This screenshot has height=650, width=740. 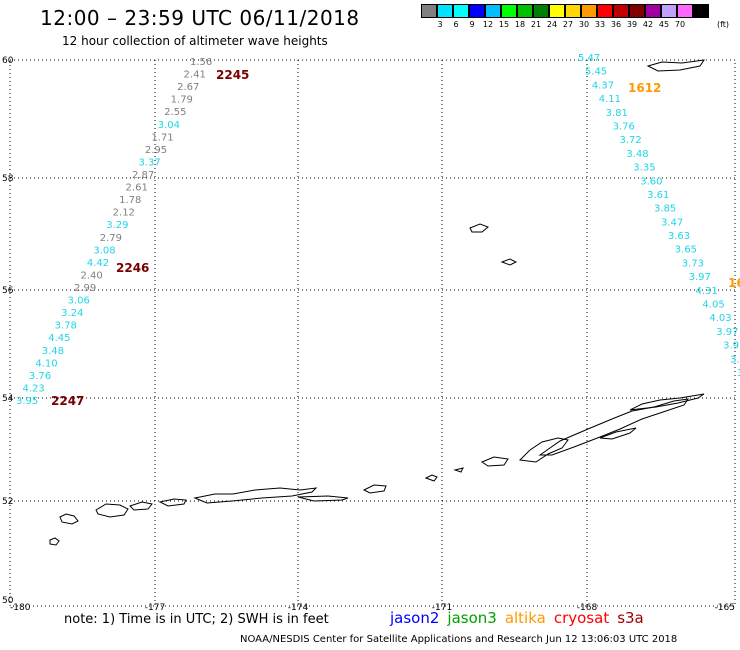 I want to click on longitude-label: -168, so click(x=587, y=608).